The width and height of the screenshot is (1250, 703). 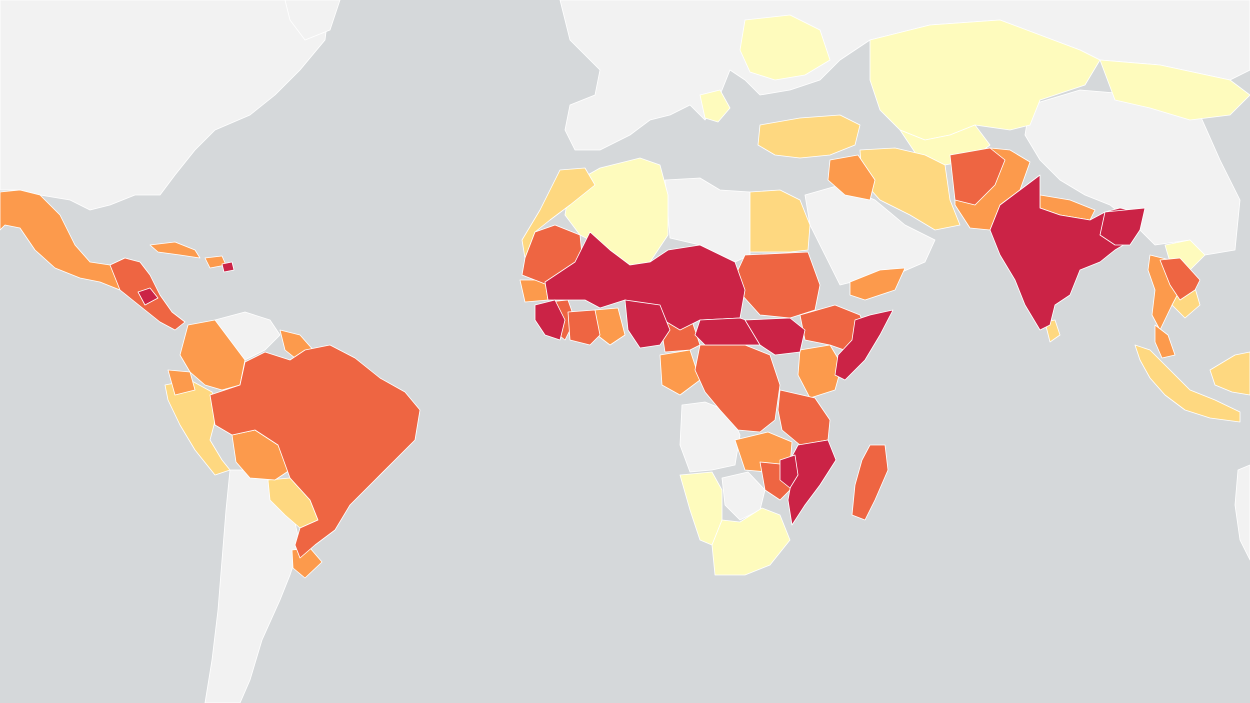 I want to click on country-ukraine, so click(x=785, y=47).